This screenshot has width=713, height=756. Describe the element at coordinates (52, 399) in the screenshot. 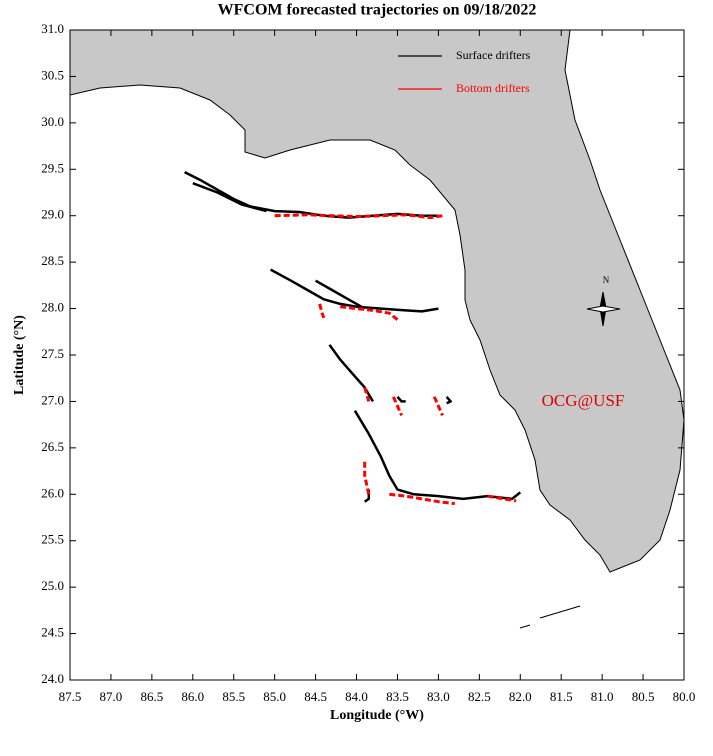

I see `y-tick-label: 27.0` at that location.